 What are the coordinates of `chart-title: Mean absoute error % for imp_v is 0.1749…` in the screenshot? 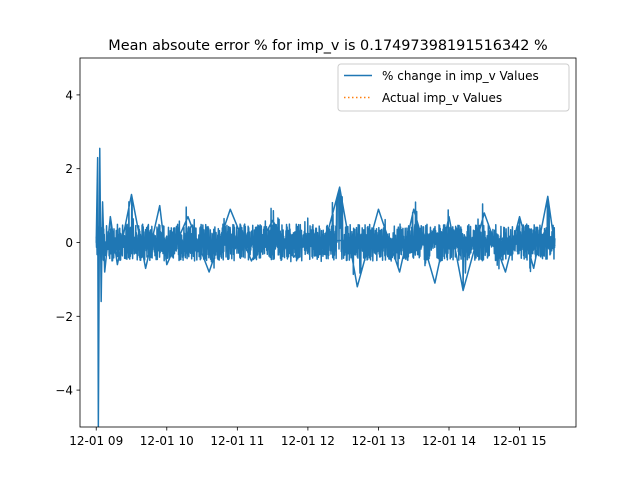 It's located at (327, 46).